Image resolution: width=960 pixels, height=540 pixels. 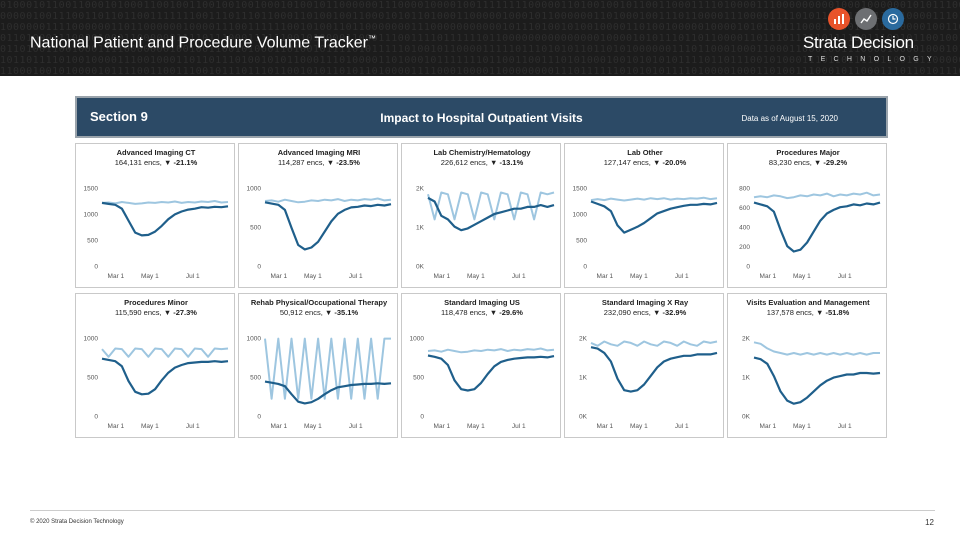 I want to click on chart-subtitle: 226,612 encs, ▼ -13.1%, so click(x=482, y=162).